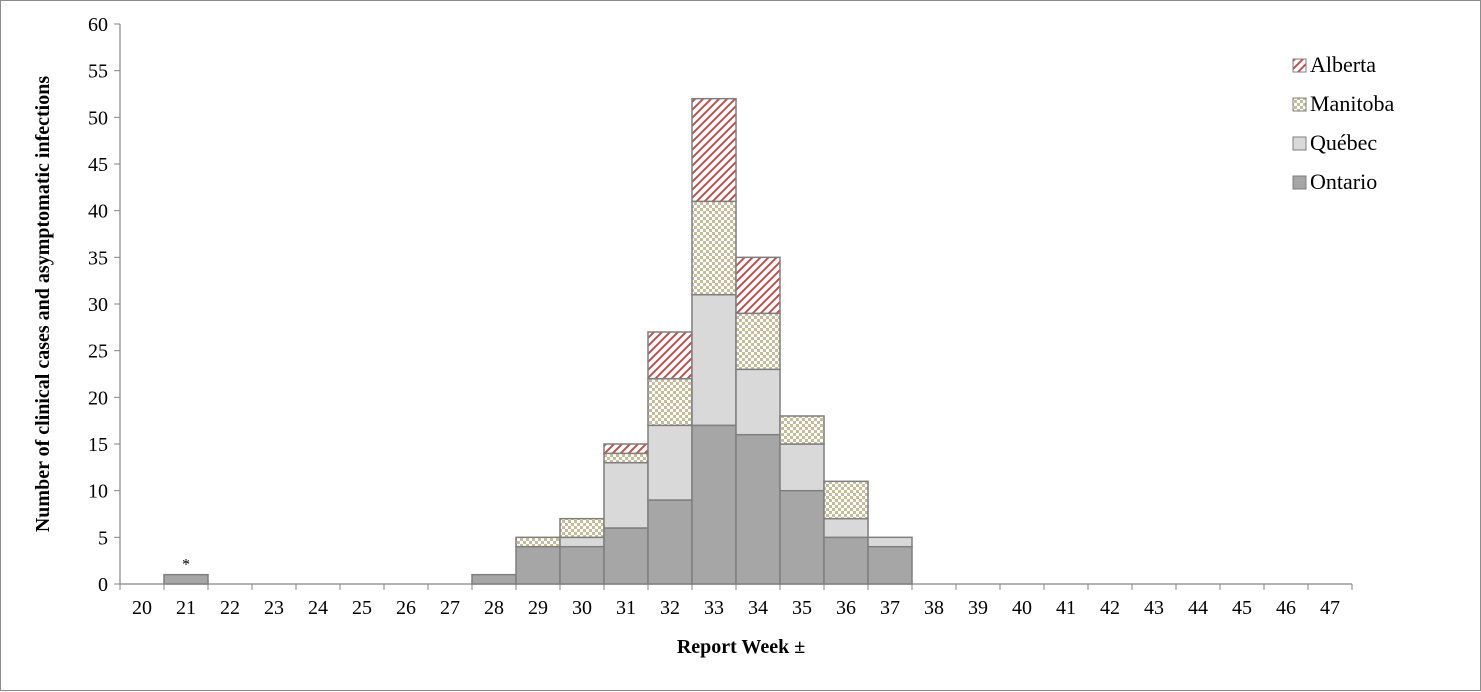 The image size is (1481, 692). What do you see at coordinates (98, 258) in the screenshot?
I see `y-tick-label: 35` at bounding box center [98, 258].